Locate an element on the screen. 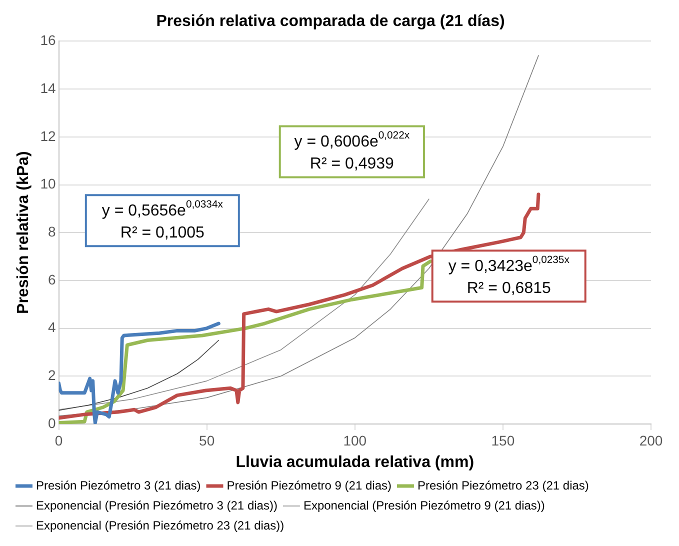  y-tick-label: 14 is located at coordinates (48, 88).